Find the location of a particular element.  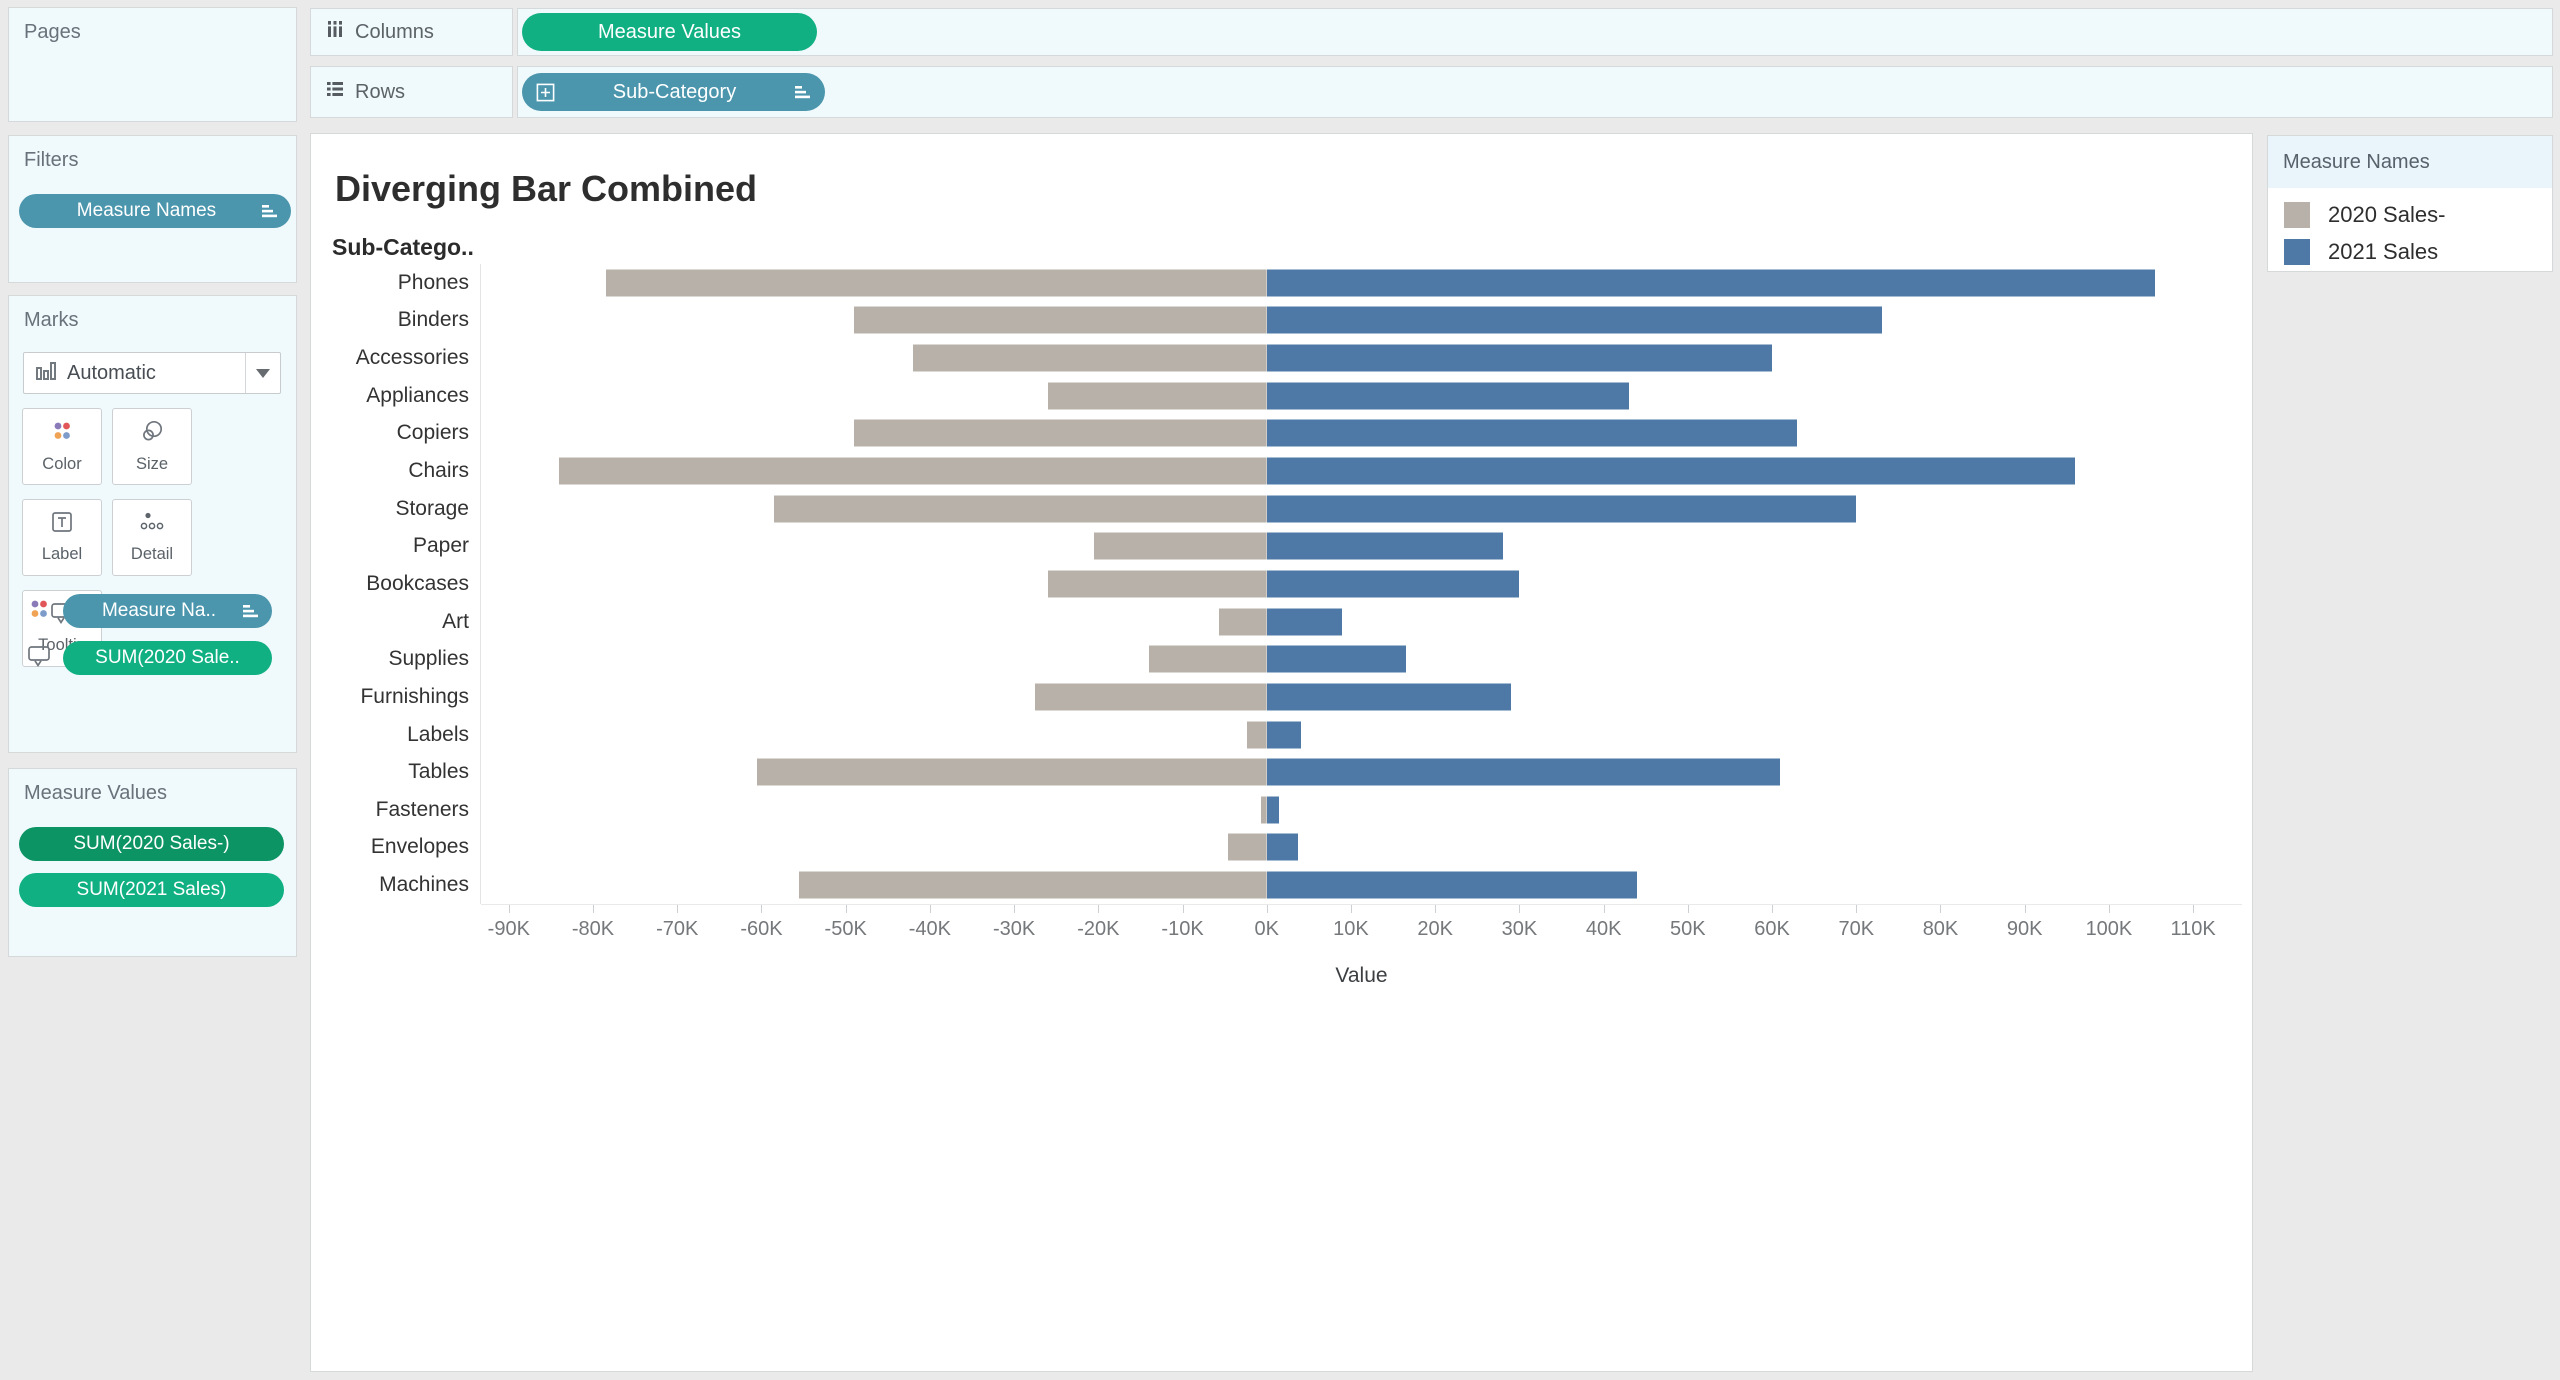

row-label-art: Art is located at coordinates (455, 621).